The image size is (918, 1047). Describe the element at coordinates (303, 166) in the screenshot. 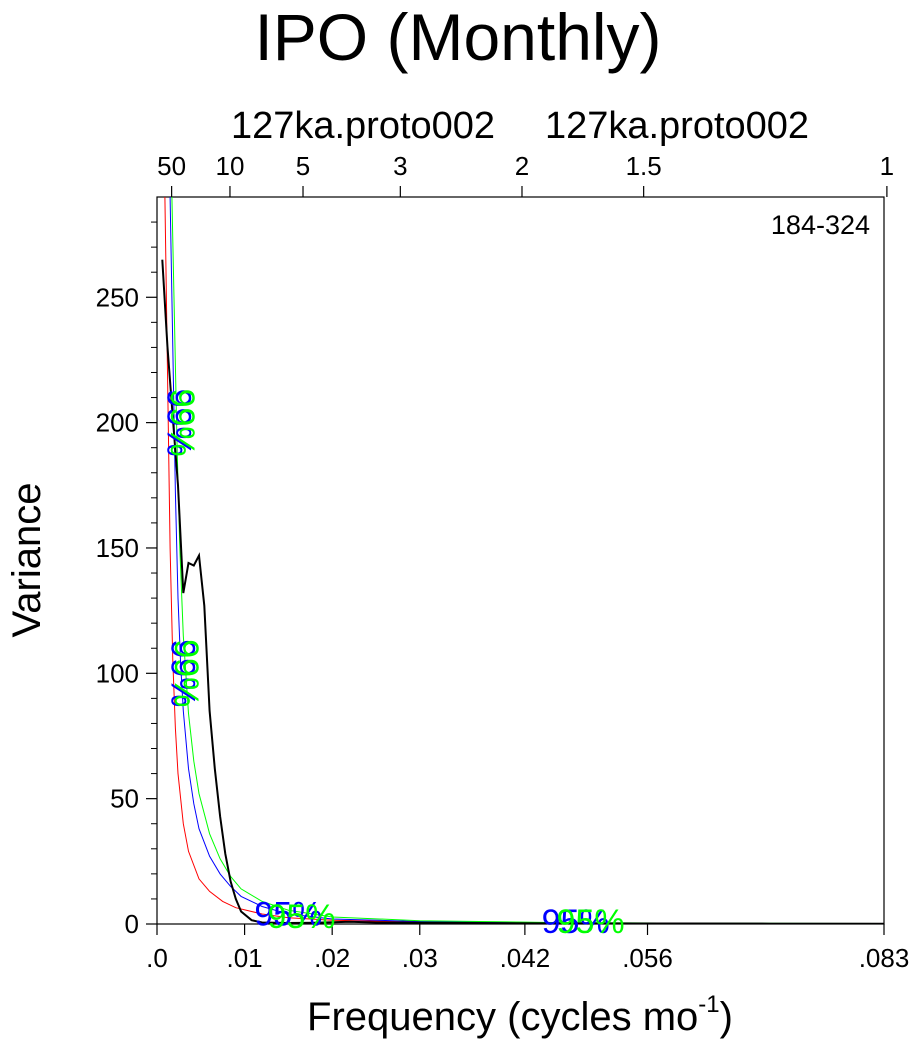

I see `period-tick-label: 5` at that location.